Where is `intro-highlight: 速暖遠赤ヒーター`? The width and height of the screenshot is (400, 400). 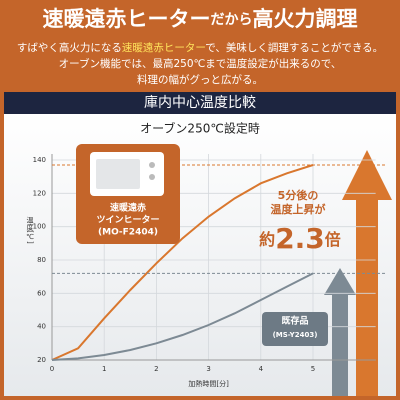 intro-highlight: 速暖遠赤ヒーター is located at coordinates (163, 47).